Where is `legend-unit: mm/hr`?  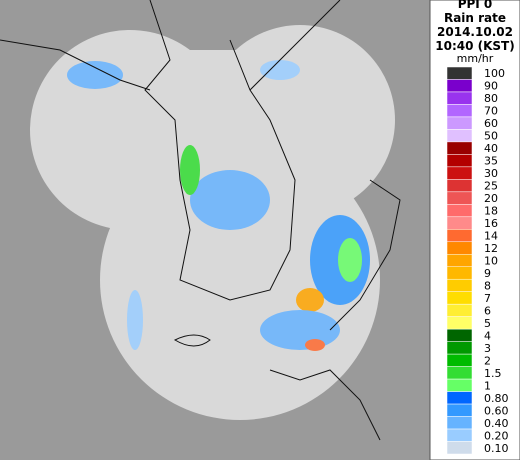
legend-unit: mm/hr is located at coordinates (475, 58).